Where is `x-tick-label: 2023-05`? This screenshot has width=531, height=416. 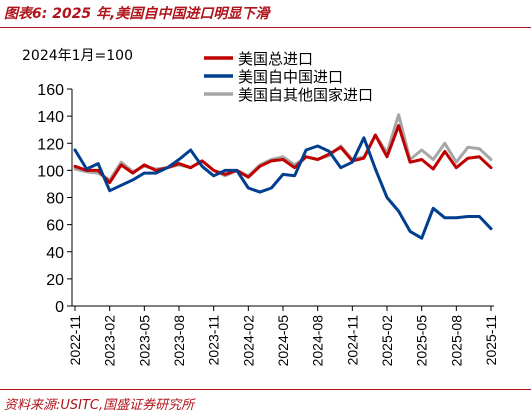
x-tick-label: 2023-05 is located at coordinates (144, 341).